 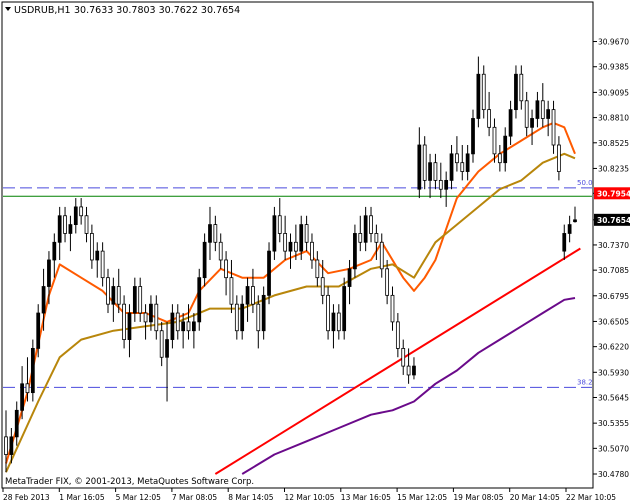 I want to click on price-tick-label: 30.6505, so click(x=613, y=321).